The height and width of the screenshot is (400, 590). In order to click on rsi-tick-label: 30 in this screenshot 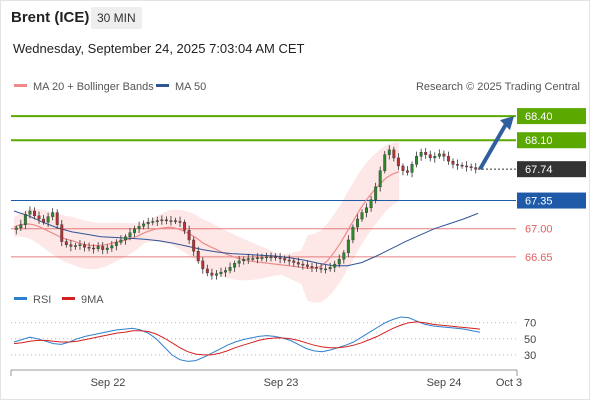, I will do `click(530, 356)`.